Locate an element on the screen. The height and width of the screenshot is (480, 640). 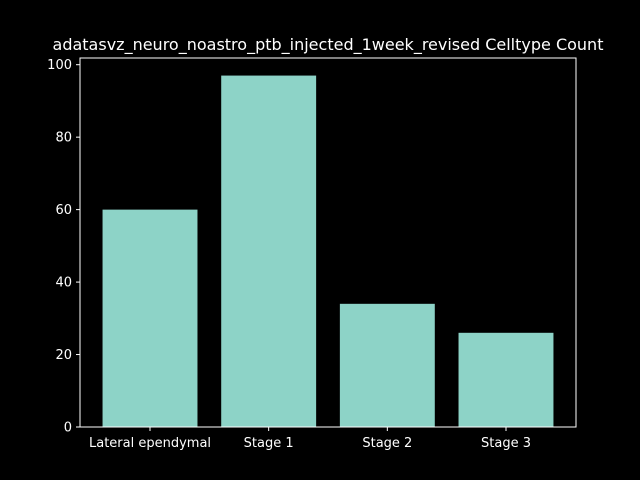
bar-lateral-ependymal is located at coordinates (150, 318).